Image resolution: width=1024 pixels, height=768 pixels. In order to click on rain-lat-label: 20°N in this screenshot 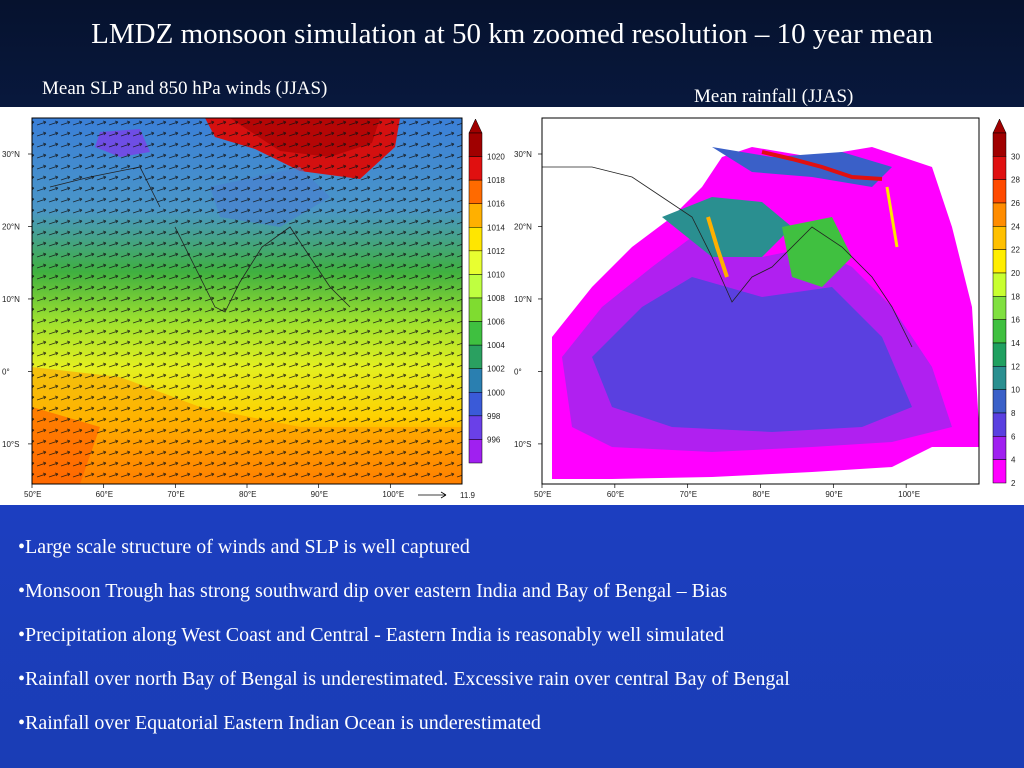, I will do `click(523, 226)`.